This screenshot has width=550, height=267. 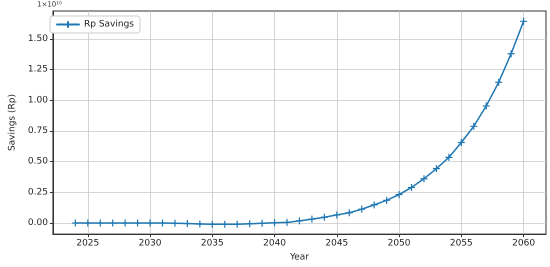 What do you see at coordinates (336, 243) in the screenshot?
I see `x-tick-label: 2045` at bounding box center [336, 243].